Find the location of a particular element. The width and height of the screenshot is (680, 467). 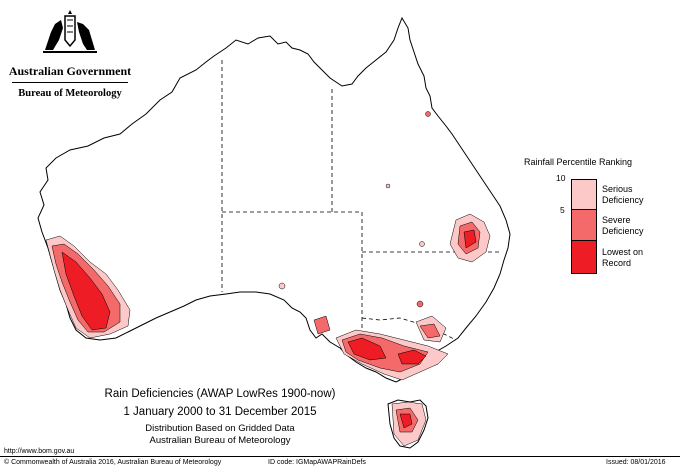

map-period: 1 January 2000 to 31 December 2015 is located at coordinates (220, 412).